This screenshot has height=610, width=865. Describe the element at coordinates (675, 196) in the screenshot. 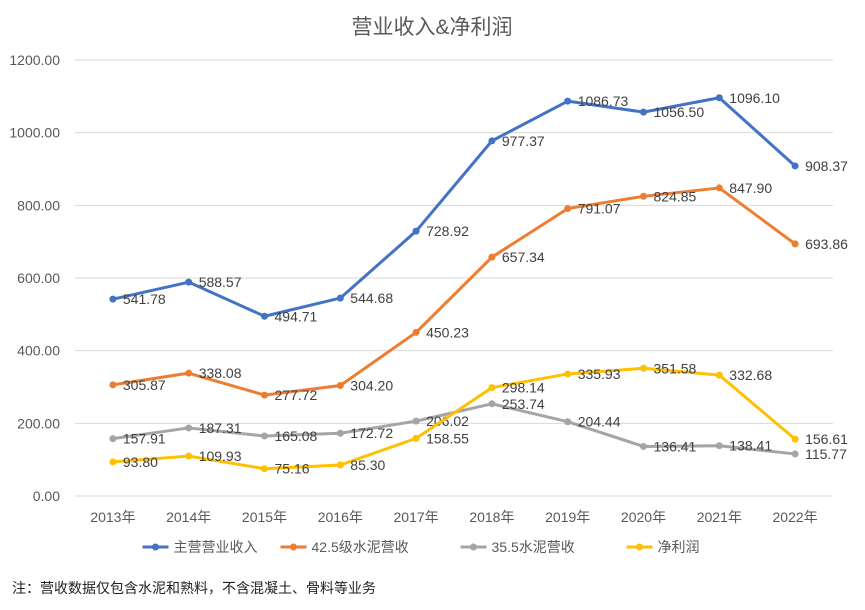

I see `data-label: 824.85` at that location.